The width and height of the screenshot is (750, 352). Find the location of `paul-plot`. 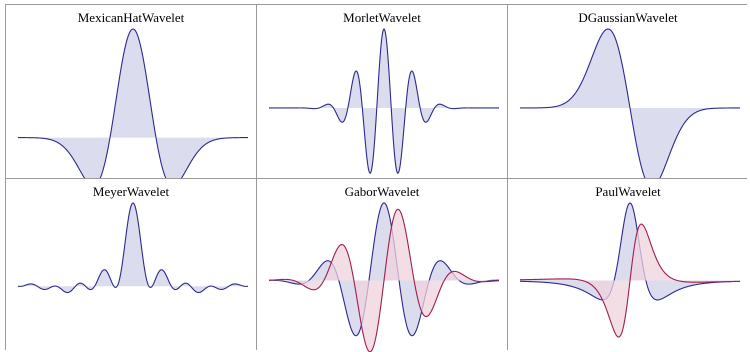

paul-plot is located at coordinates (630, 270).